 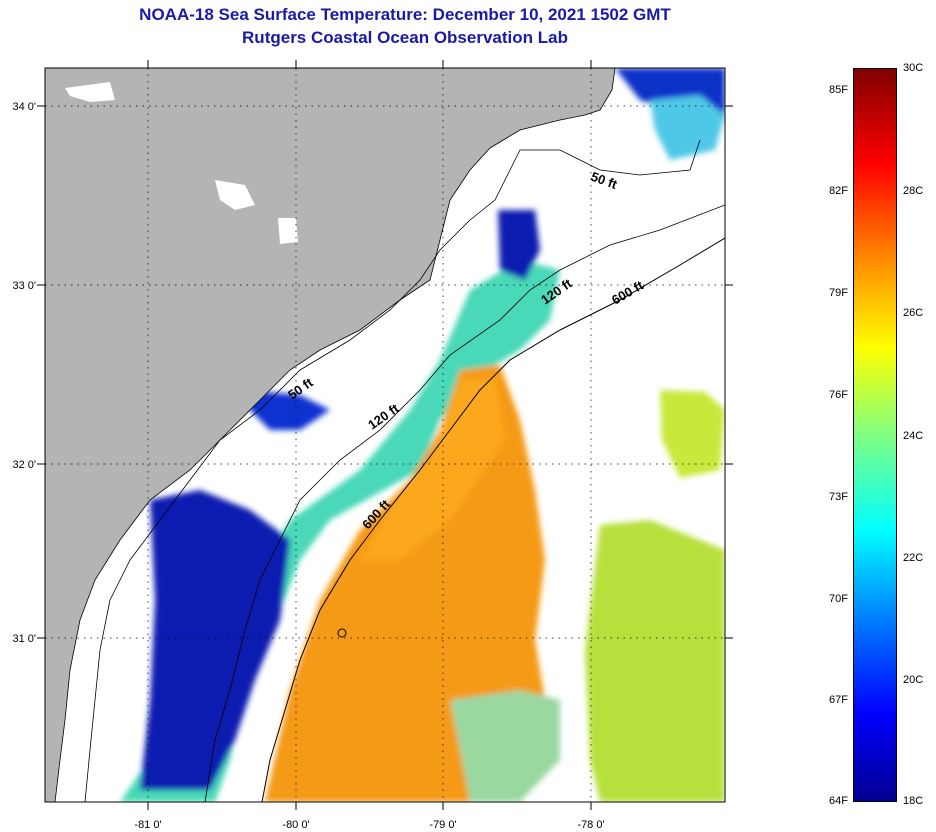 What do you see at coordinates (432, 469) in the screenshot?
I see `sst-warm-band` at bounding box center [432, 469].